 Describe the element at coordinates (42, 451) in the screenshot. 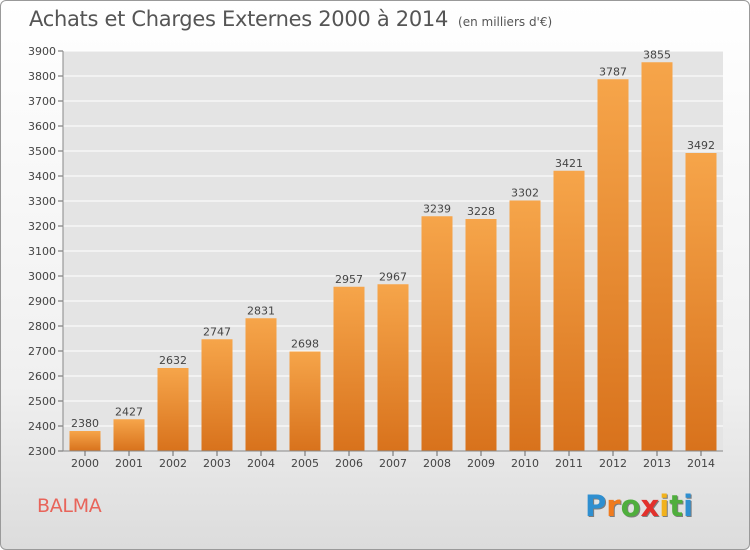

I see `y-tick-label: 2300` at that location.